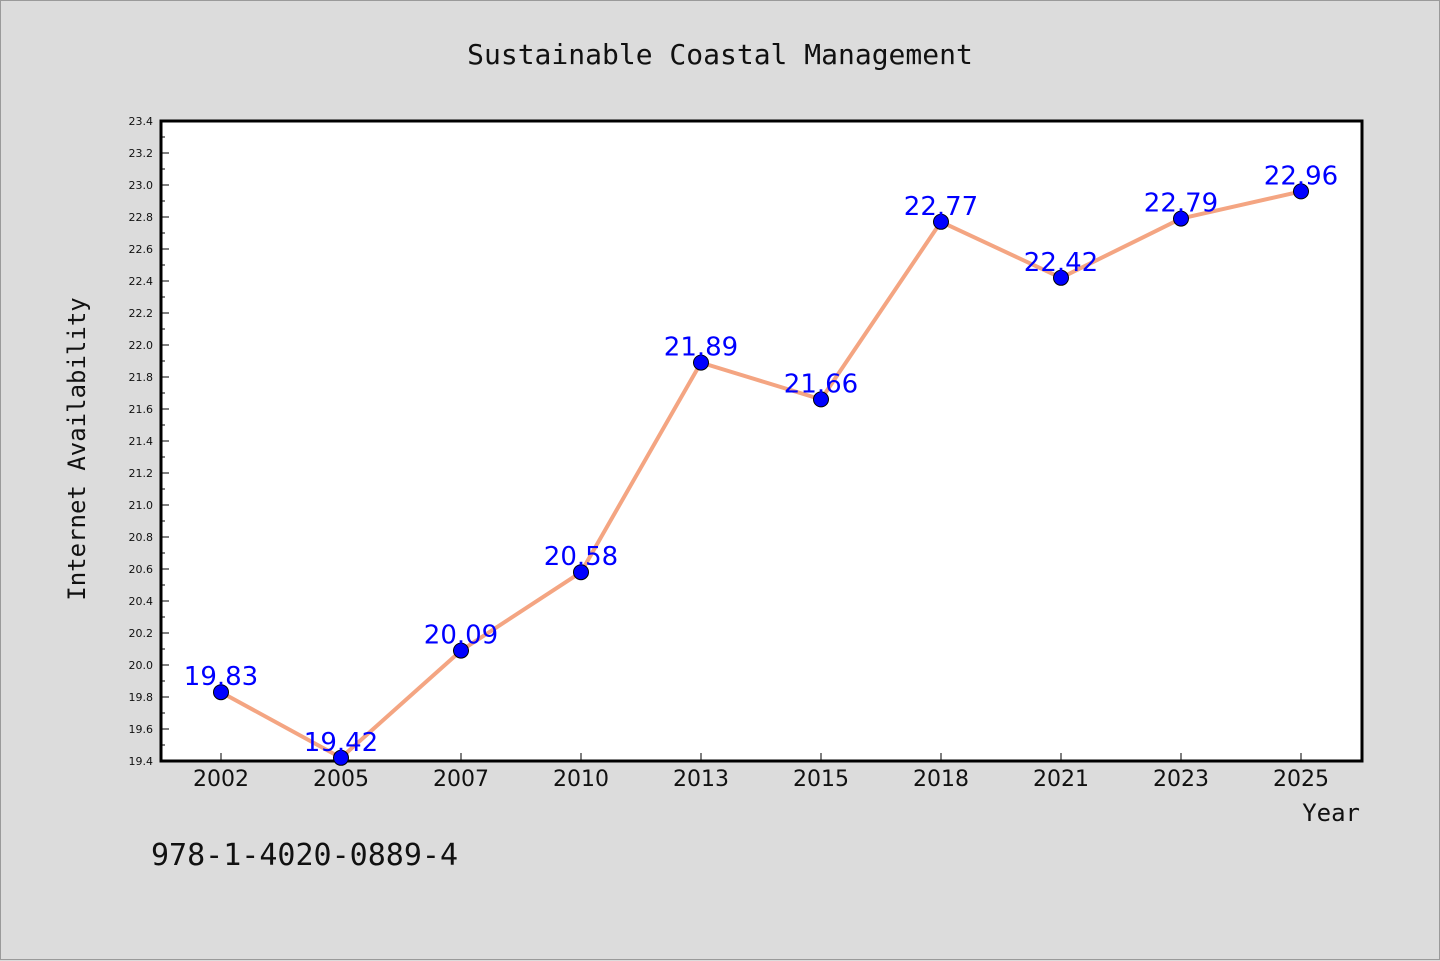 The width and height of the screenshot is (1440, 961). I want to click on y-tick-label: 23.0, so click(141, 185).